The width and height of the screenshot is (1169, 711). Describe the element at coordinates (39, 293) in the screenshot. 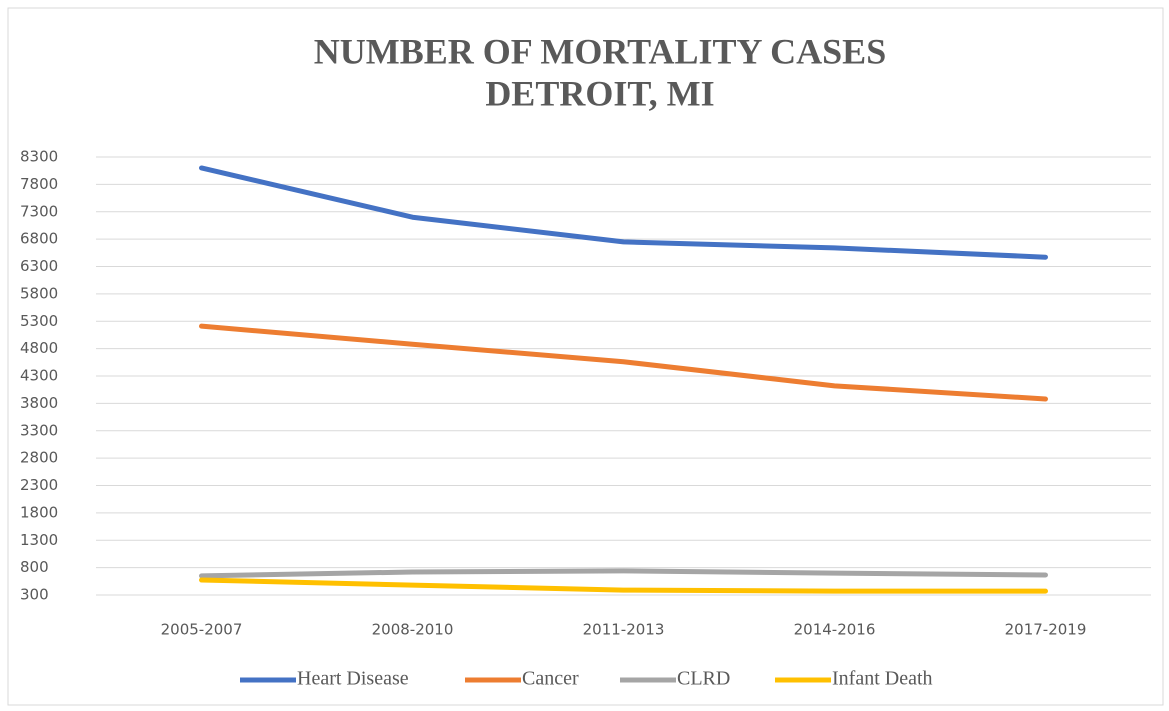

I see `y-tick-label: 5800` at that location.